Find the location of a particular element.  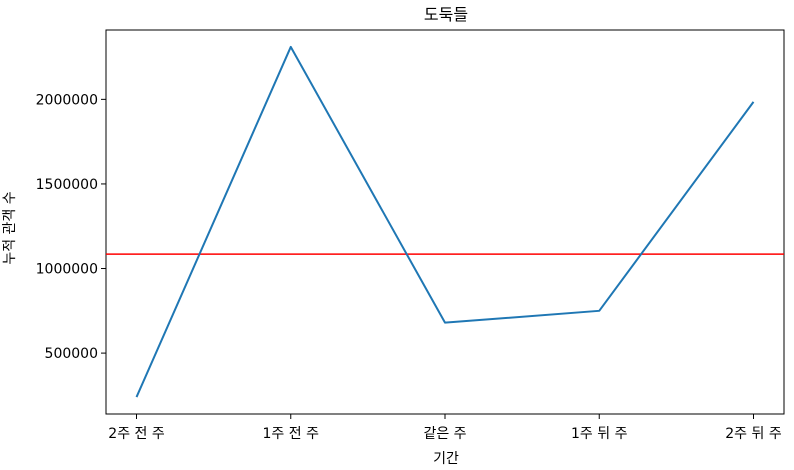

x-tick-label: 2주 뒤 주 is located at coordinates (753, 434).